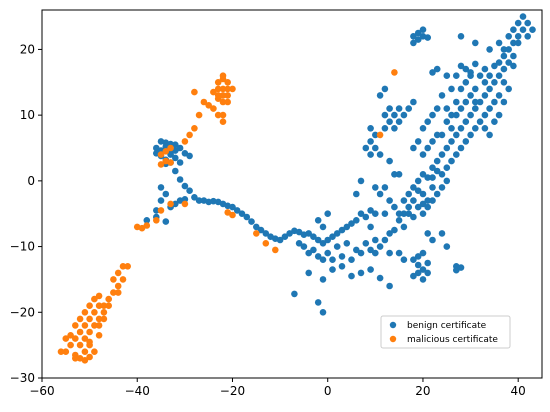  What do you see at coordinates (445, 332) in the screenshot?
I see `legend: benign certificate malicious certificate` at bounding box center [445, 332].